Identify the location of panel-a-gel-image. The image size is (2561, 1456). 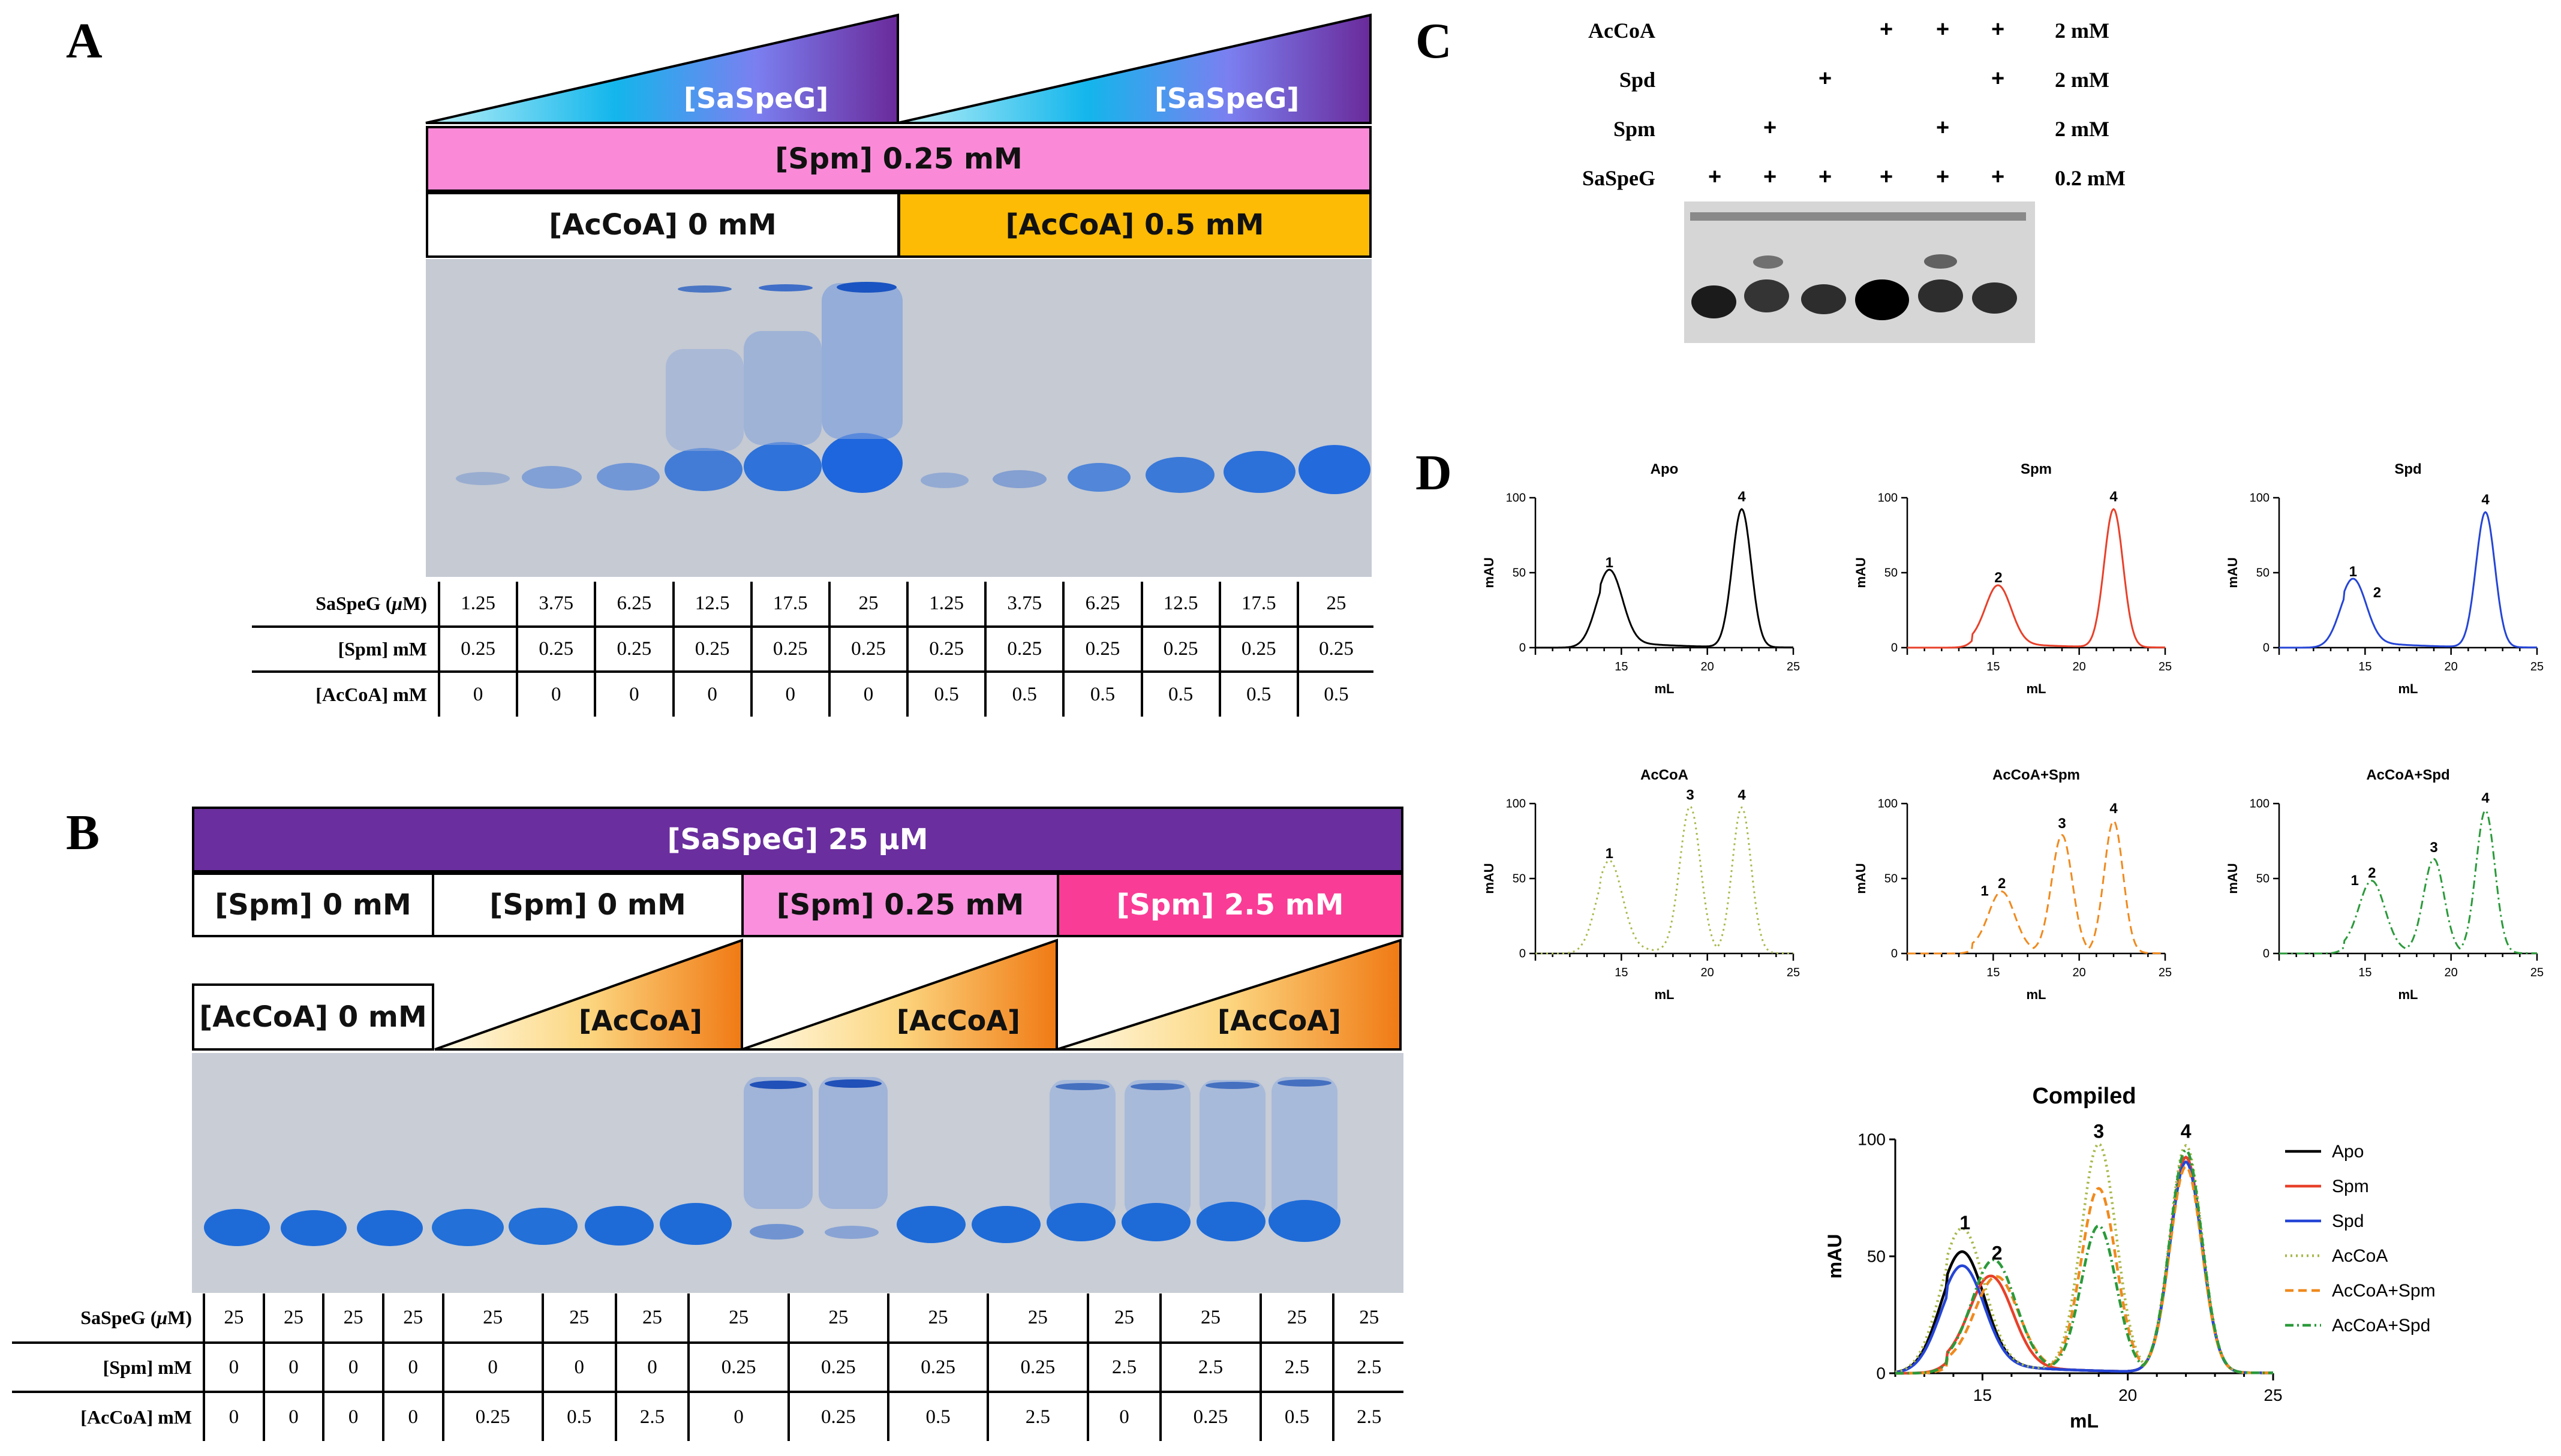
(899, 418).